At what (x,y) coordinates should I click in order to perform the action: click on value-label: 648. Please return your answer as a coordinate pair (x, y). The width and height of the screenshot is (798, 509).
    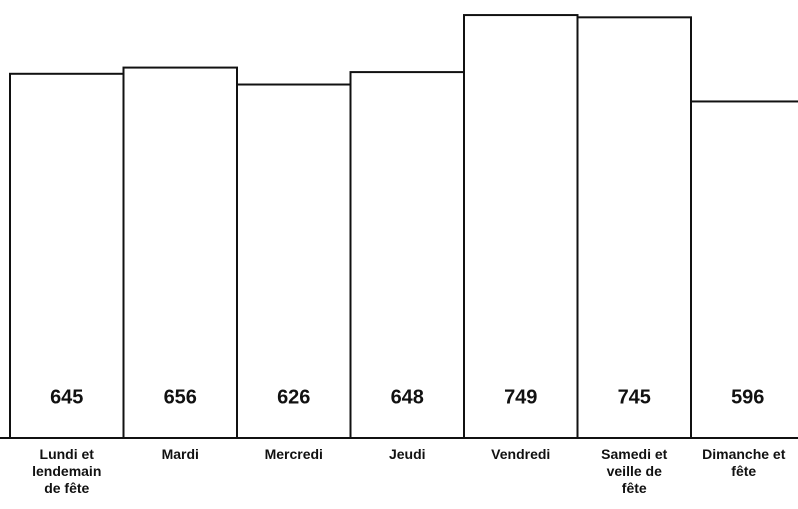
    Looking at the image, I should click on (407, 397).